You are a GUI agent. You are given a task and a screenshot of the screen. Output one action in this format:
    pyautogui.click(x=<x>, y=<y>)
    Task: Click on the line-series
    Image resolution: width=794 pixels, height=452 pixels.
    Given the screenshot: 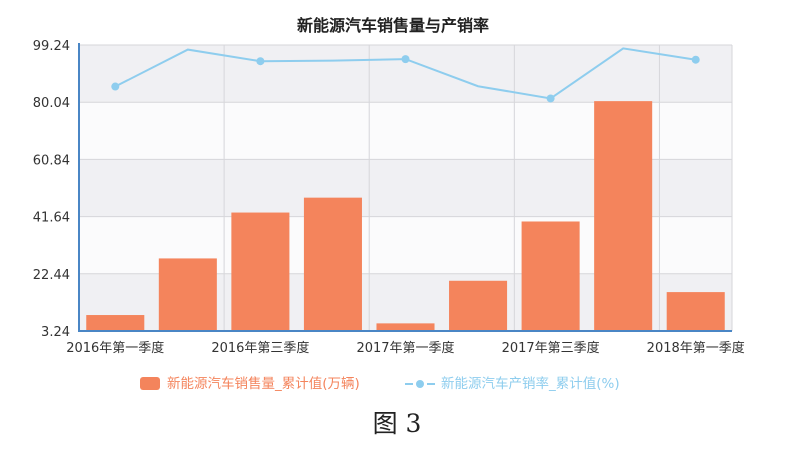 What is the action you would take?
    pyautogui.click(x=405, y=75)
    